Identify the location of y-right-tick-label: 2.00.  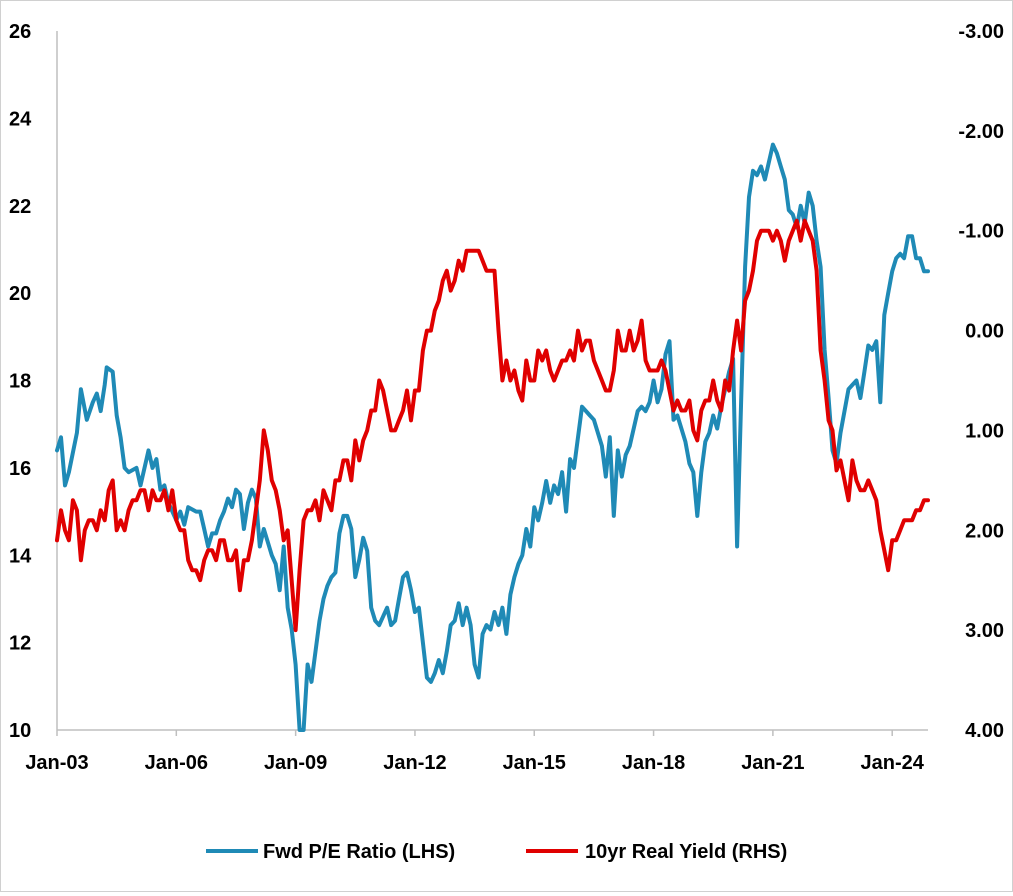
(984, 531).